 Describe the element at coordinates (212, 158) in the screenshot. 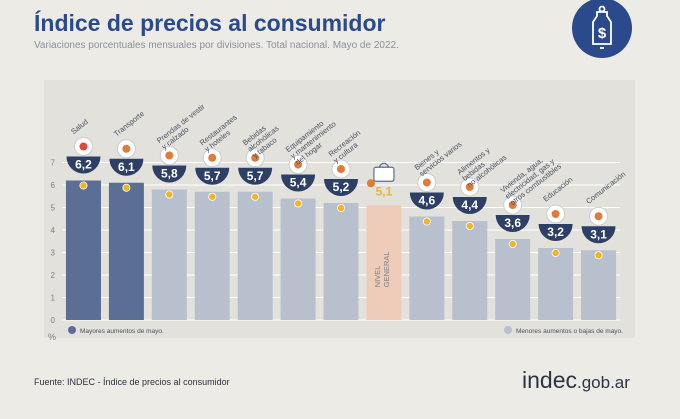

I see `cup-icon` at that location.